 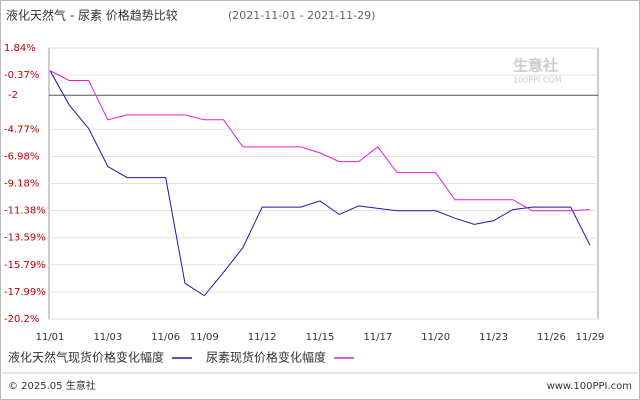 I want to click on y-tick-label: -17.99%, so click(x=25, y=292).